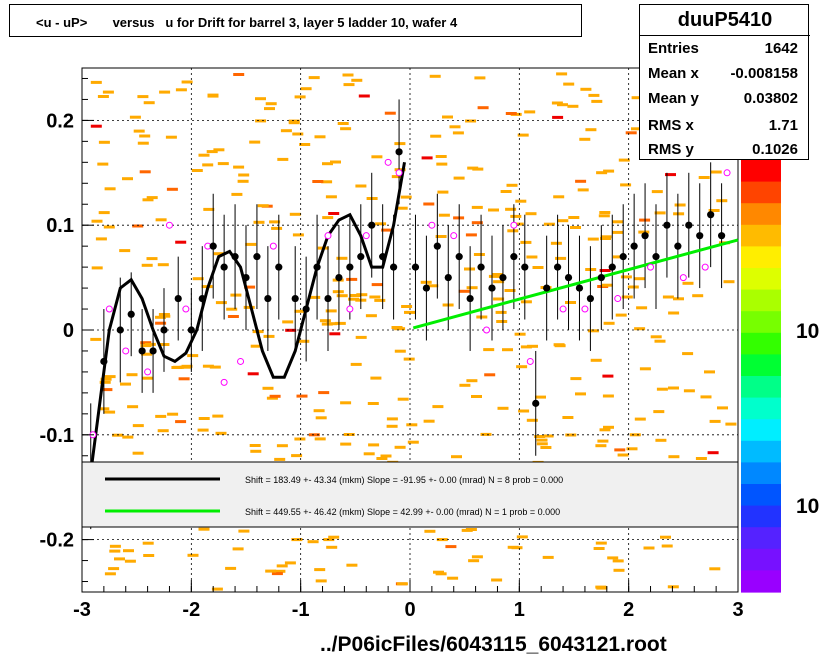 Image resolution: width=820 pixels, height=660 pixels. Describe the element at coordinates (761, 376) in the screenshot. I see `color-scale` at that location.